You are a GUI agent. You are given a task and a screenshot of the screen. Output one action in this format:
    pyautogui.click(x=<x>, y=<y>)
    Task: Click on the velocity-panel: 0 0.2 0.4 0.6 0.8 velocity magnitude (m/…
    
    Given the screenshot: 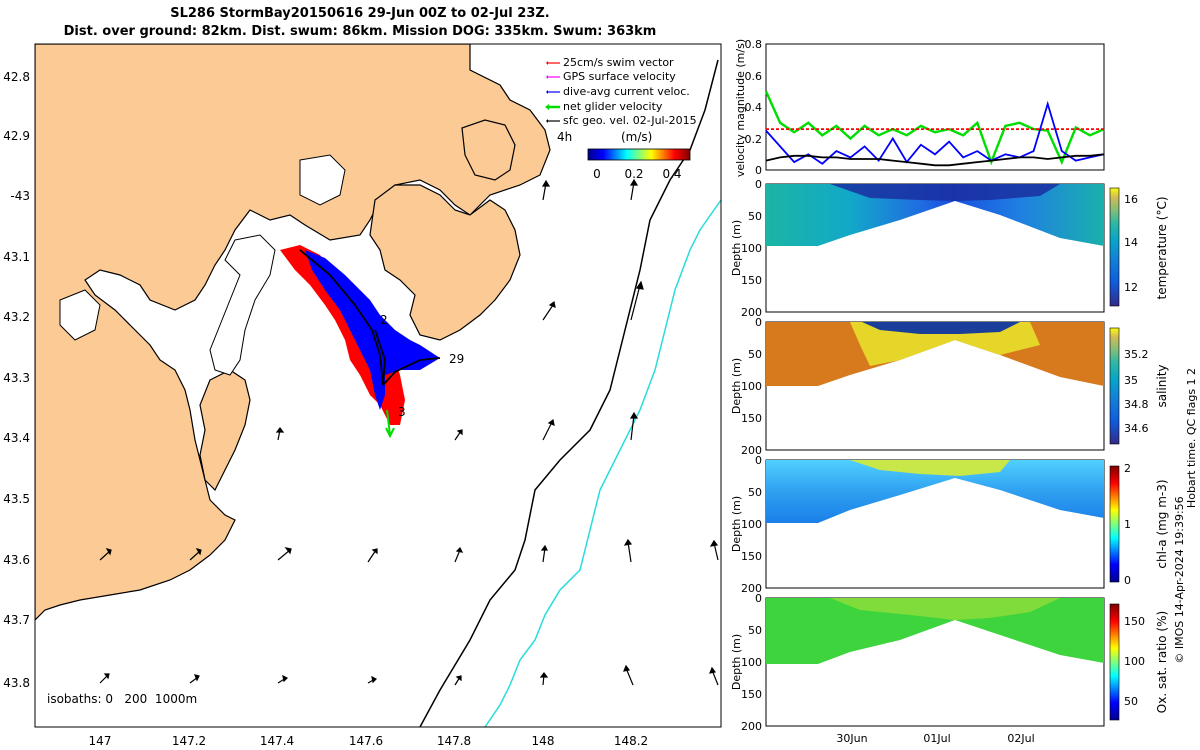 What is the action you would take?
    pyautogui.click(x=919, y=107)
    